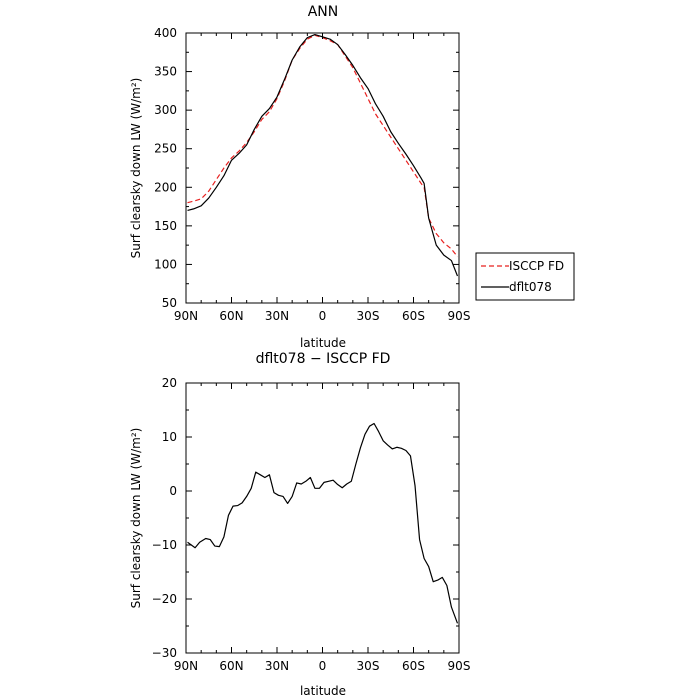 This screenshot has height=700, width=700. What do you see at coordinates (530, 287) in the screenshot?
I see `legend-label-dflt078: dflt078` at bounding box center [530, 287].